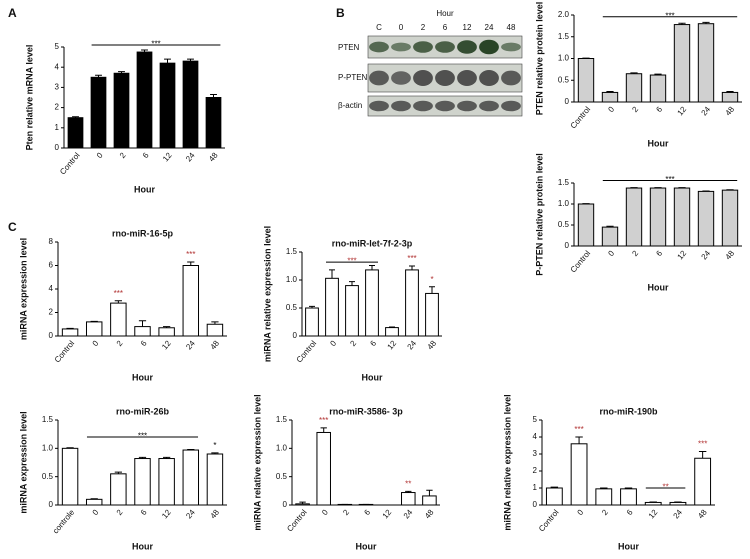  I want to click on blot-lane-label: C, so click(379, 27).